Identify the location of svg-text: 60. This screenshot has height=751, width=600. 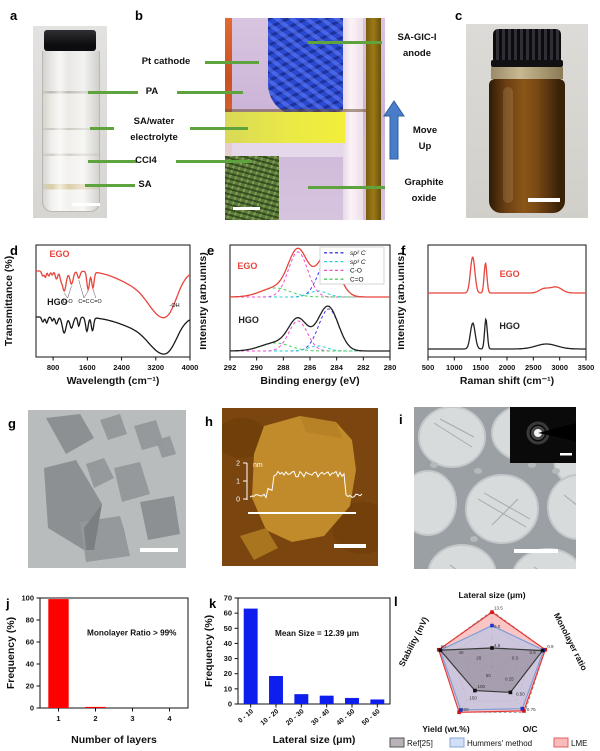
(30, 642).